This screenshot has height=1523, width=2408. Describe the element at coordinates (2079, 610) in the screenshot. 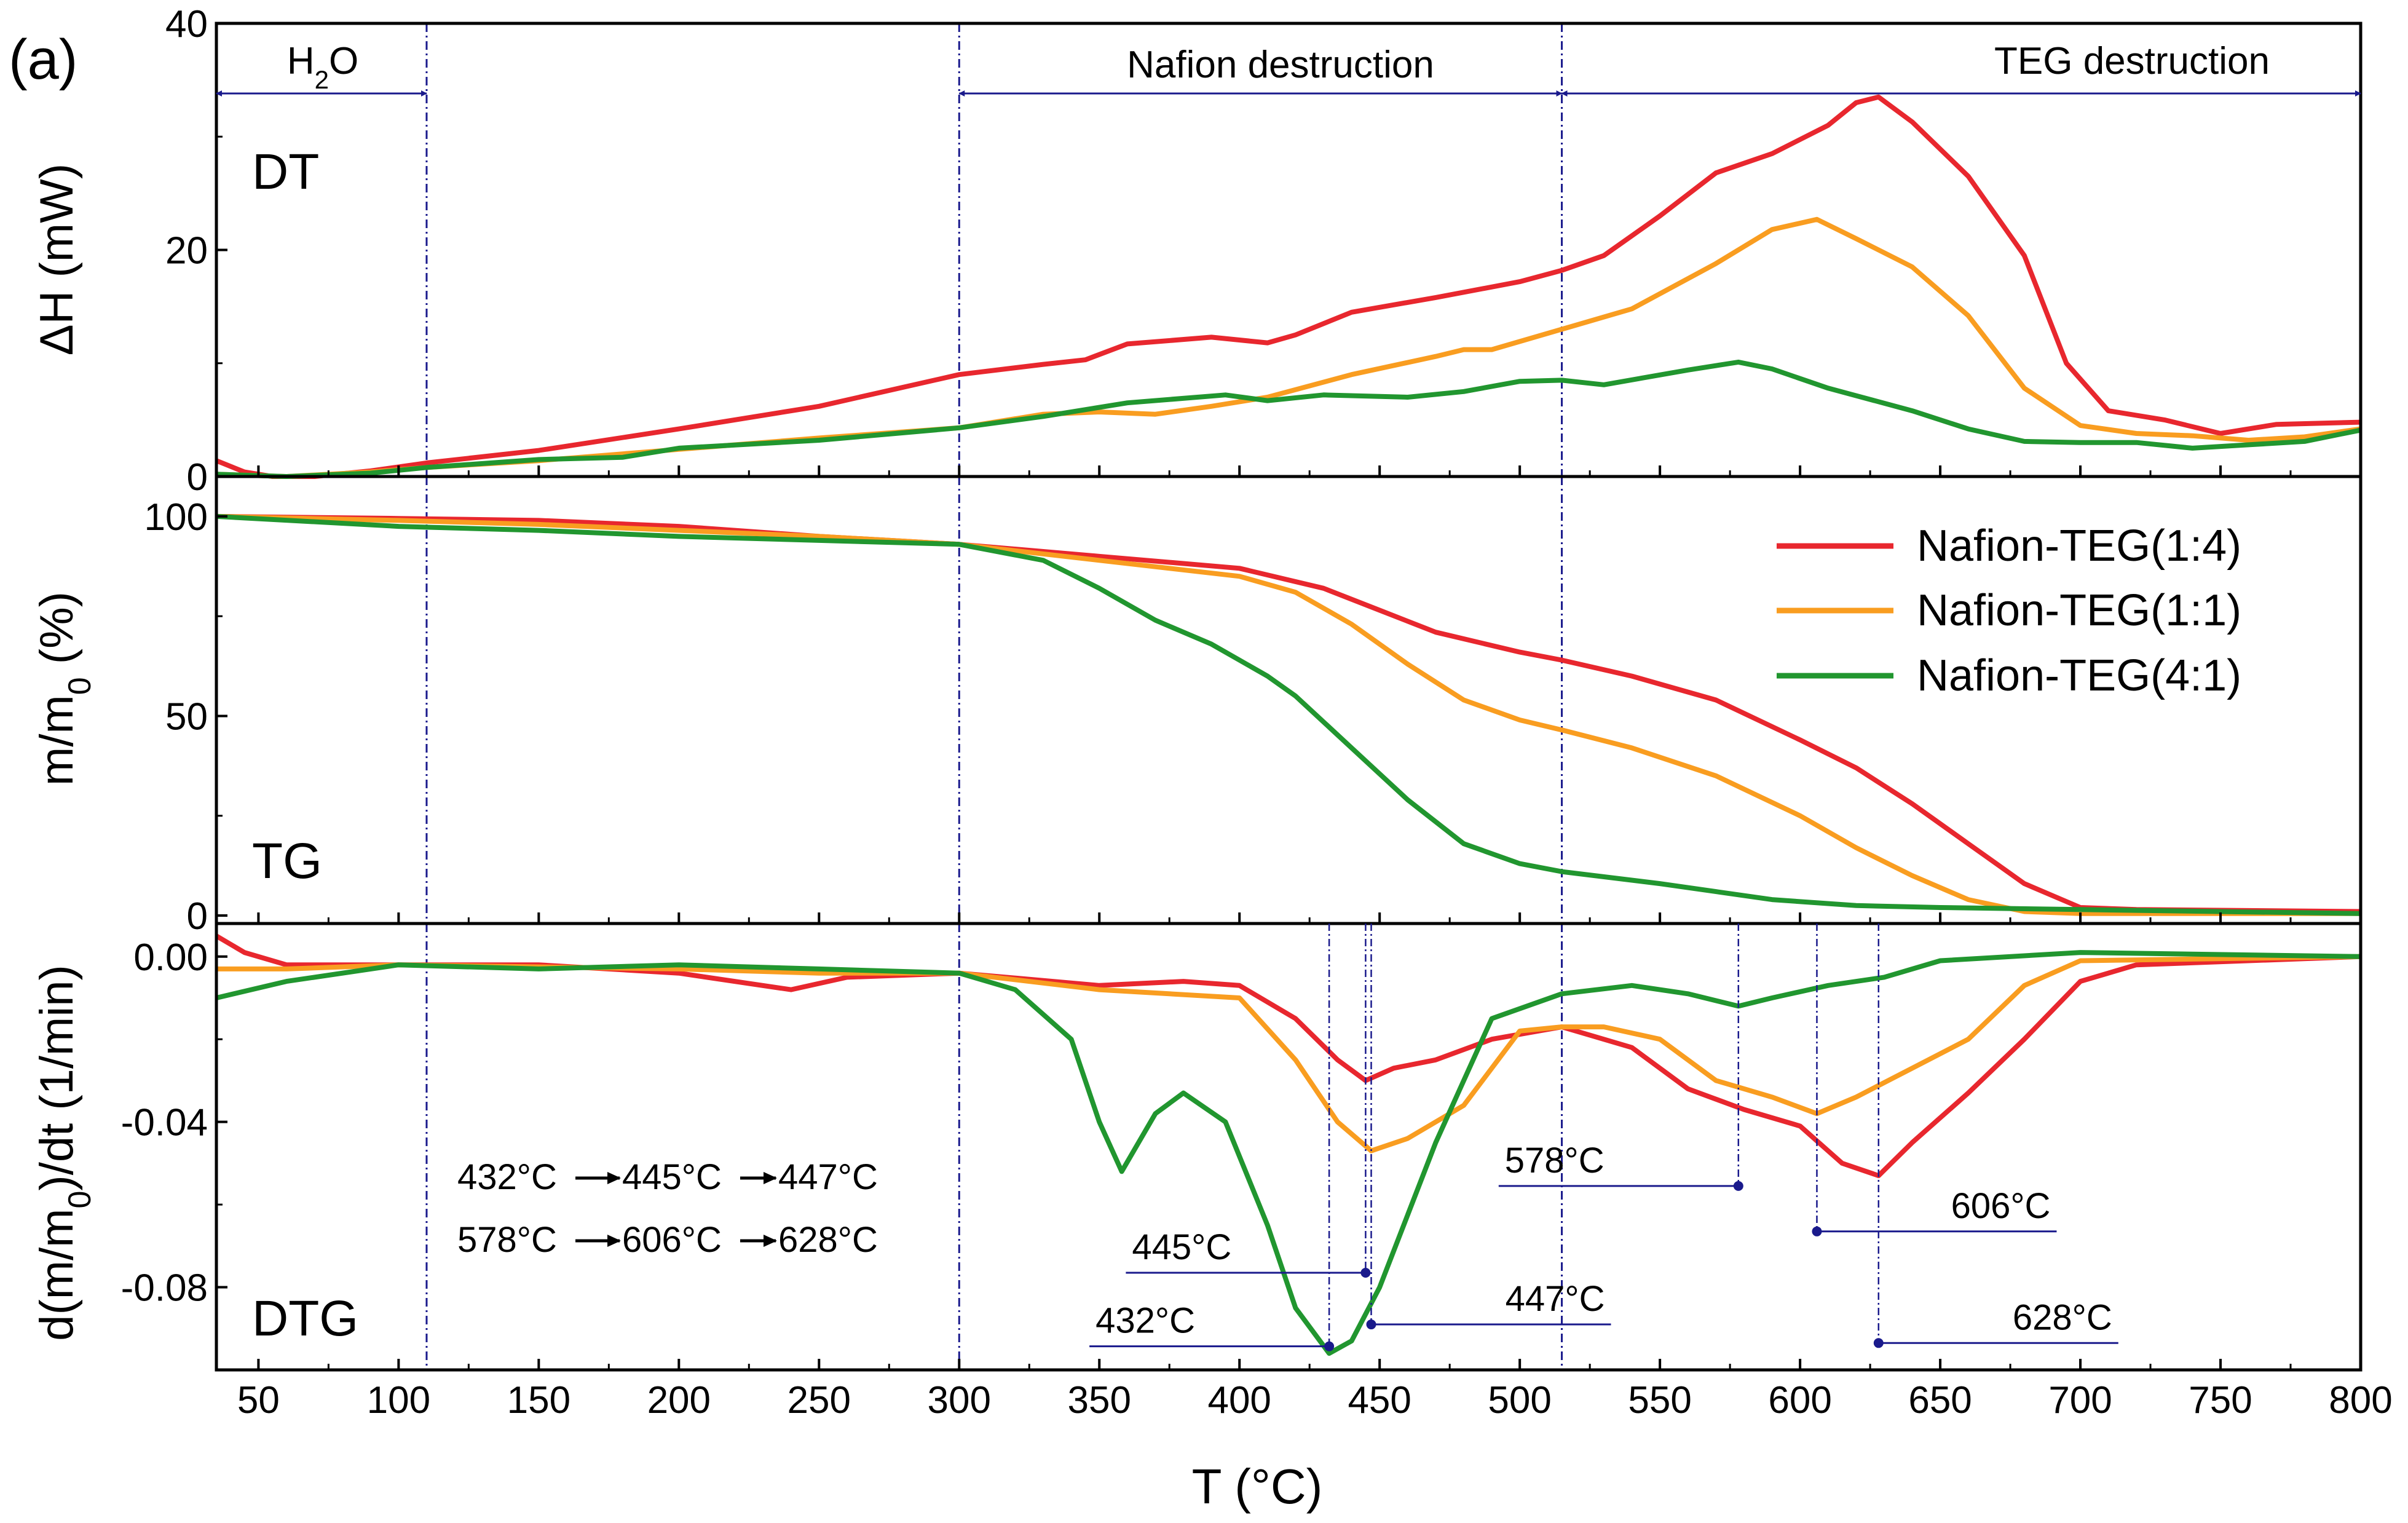

I see `legend-label-2: Nafion-TEG(1:1)` at that location.